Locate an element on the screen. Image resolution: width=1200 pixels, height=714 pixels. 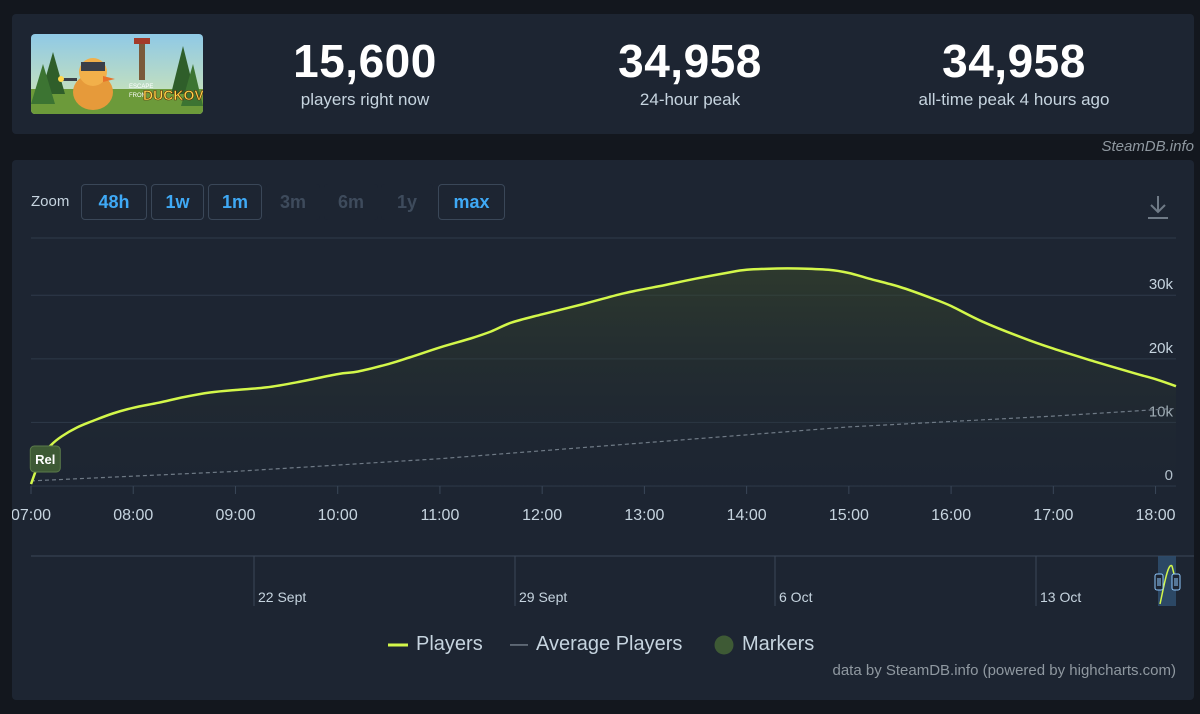
players-swatch-icon is located at coordinates (398, 645).